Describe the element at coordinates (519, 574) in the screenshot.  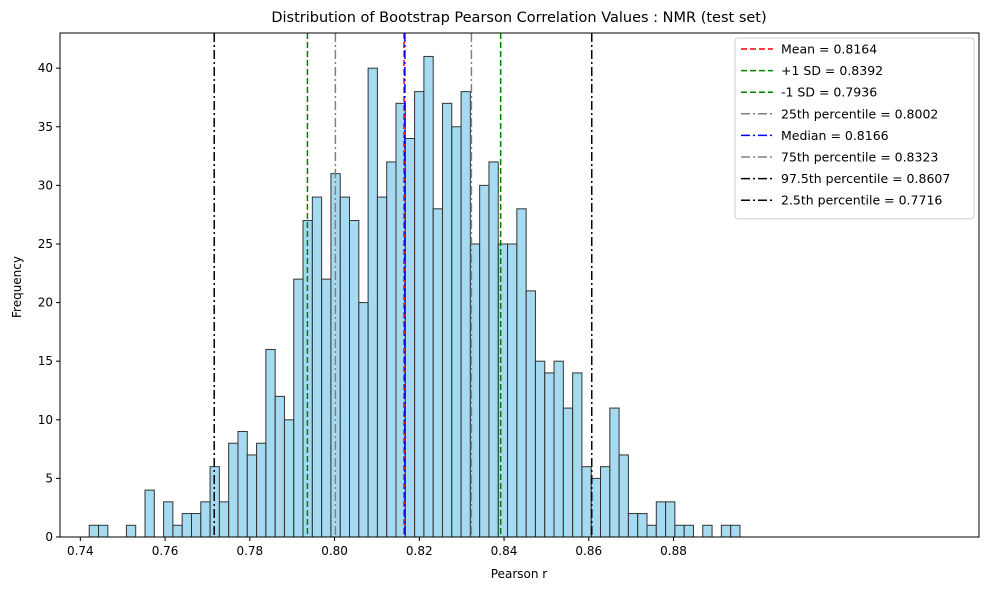
I see `x-axis-label: Pearson r` at that location.